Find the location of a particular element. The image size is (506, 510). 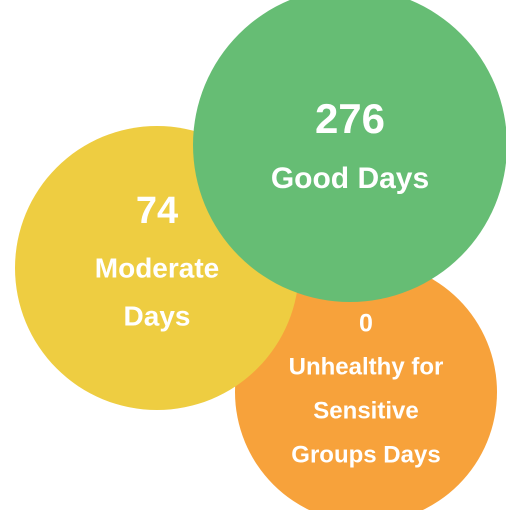

bubble-label: Moderate is located at coordinates (157, 267).